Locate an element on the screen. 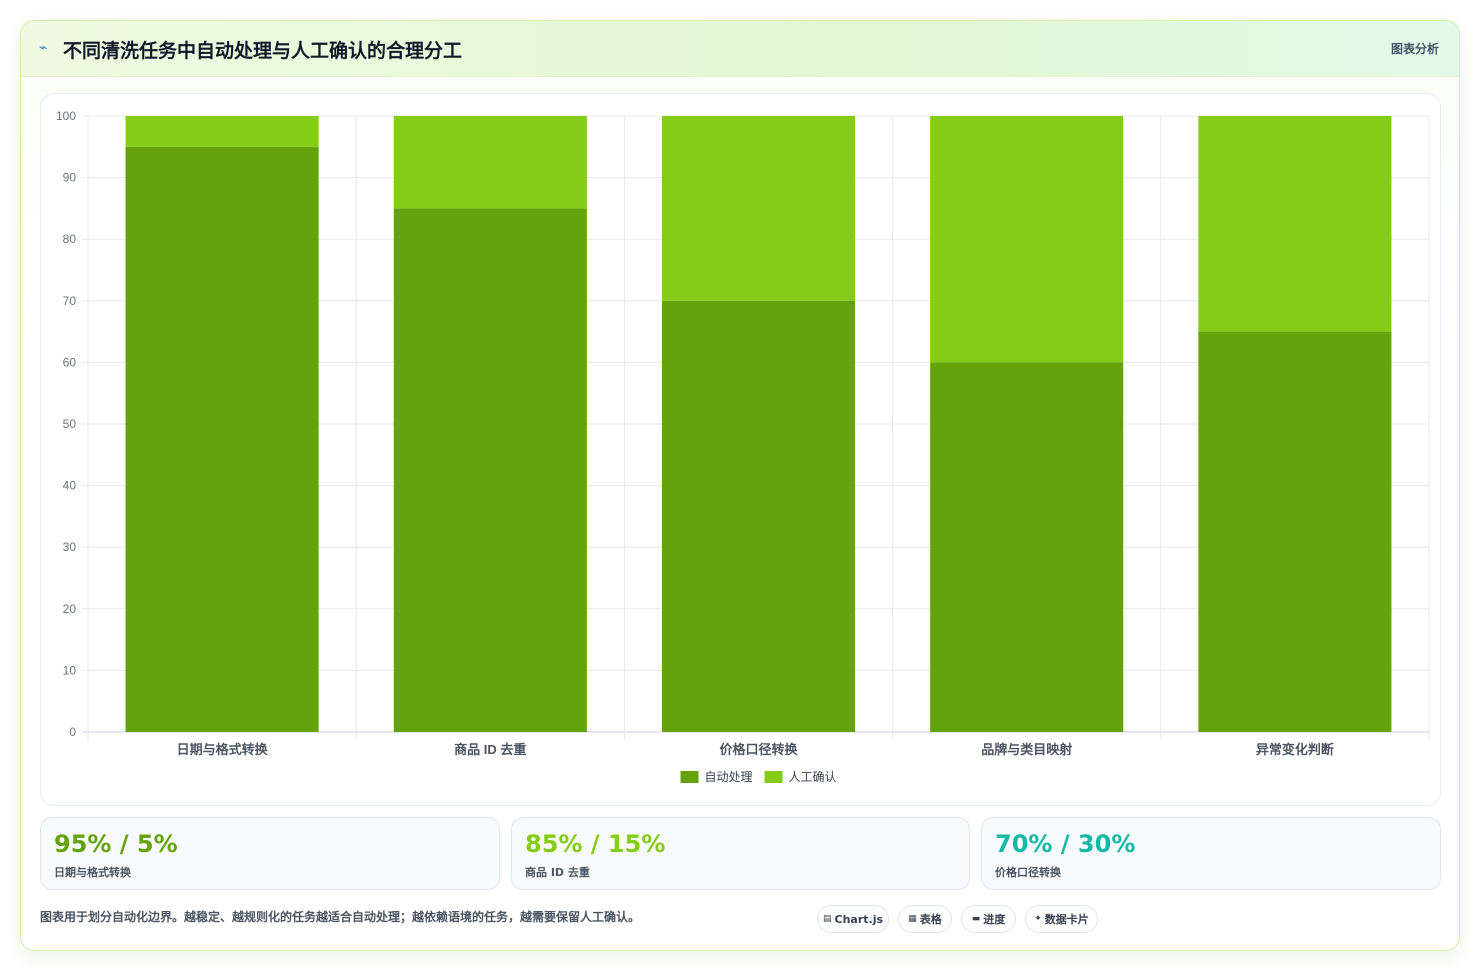  chip-progress: ▬ 进度 is located at coordinates (988, 919).